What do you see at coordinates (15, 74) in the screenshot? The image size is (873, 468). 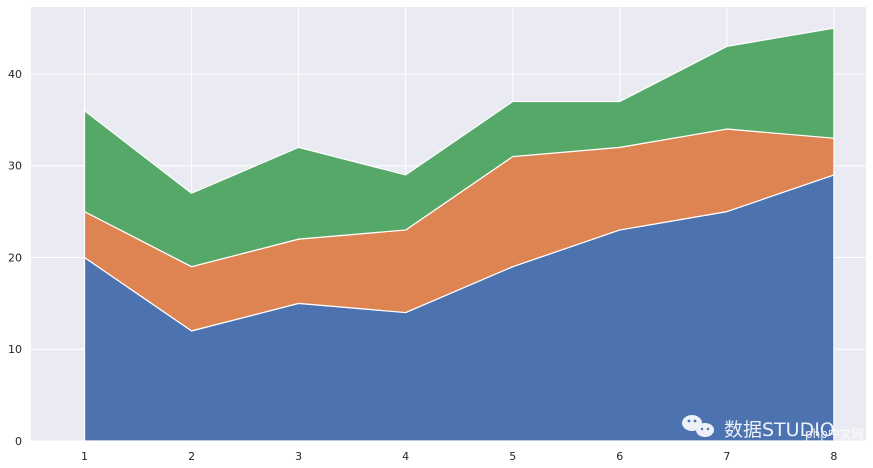 I see `y-tick-label: 40` at bounding box center [15, 74].